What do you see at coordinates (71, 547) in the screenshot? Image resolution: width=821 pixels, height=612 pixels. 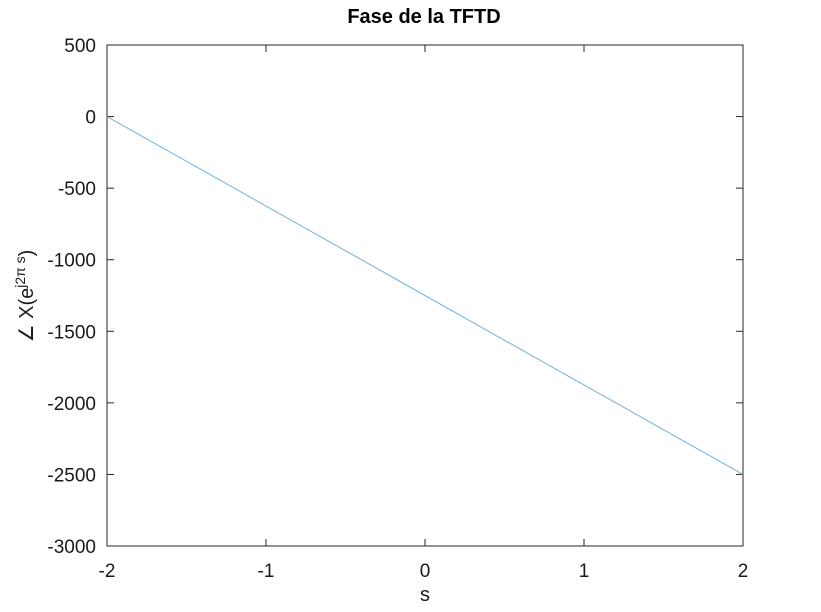 I see `y-tick-label: -3000` at bounding box center [71, 547].